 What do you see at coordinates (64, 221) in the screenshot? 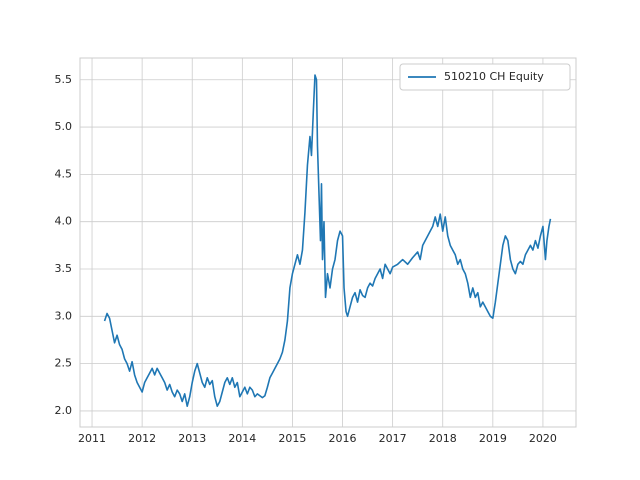
I see `y-tick-label: 4.0` at bounding box center [64, 221].